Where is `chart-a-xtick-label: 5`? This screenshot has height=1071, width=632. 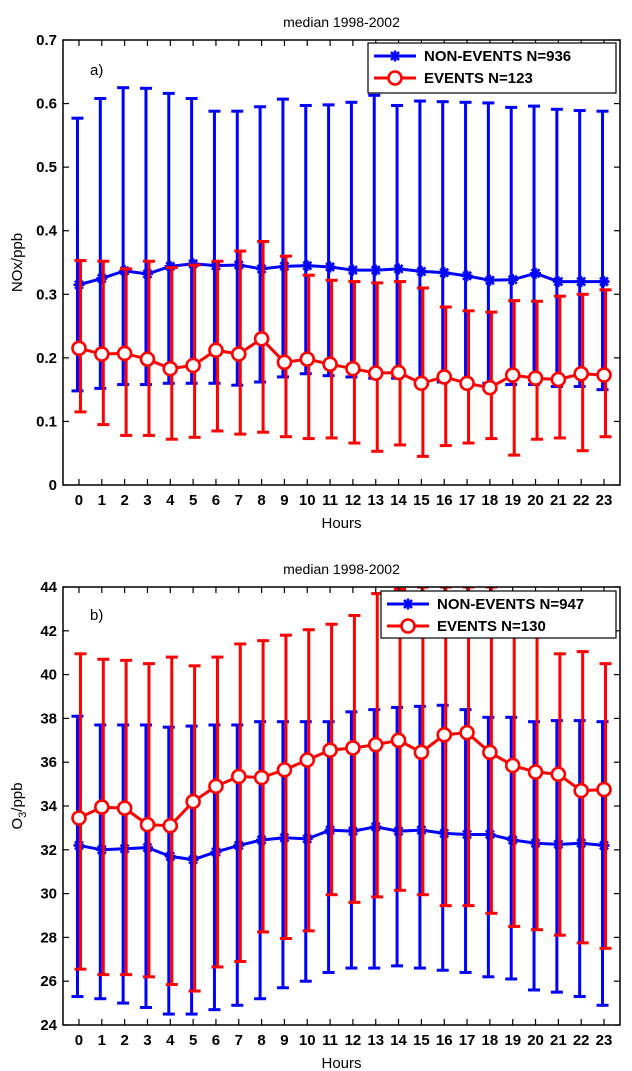
chart-a-xtick-label: 5 is located at coordinates (193, 500).